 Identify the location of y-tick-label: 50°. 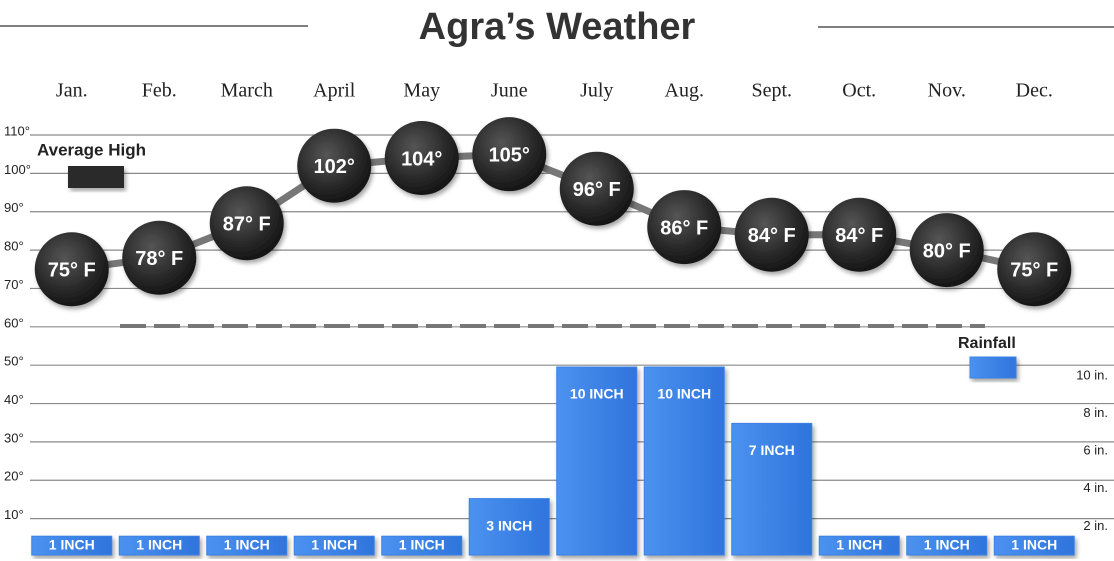
(14, 361).